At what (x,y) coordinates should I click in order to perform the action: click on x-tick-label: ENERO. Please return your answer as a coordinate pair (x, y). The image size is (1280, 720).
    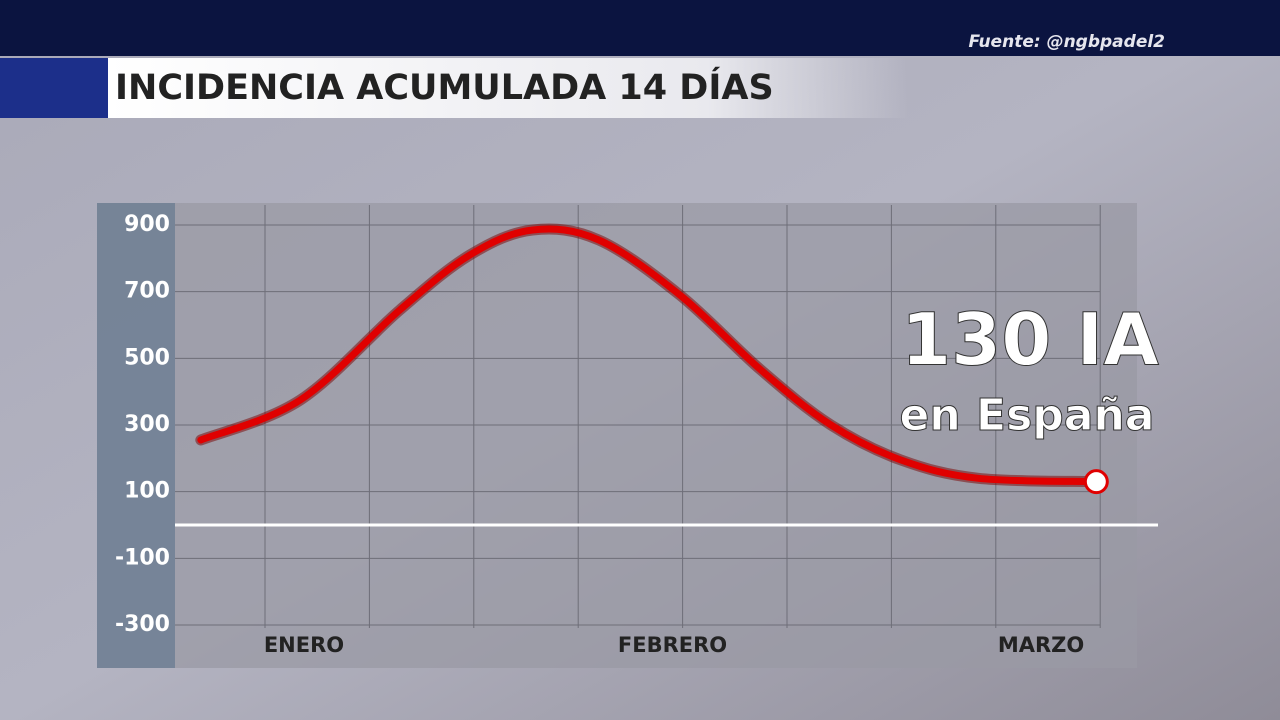
    Looking at the image, I should click on (304, 645).